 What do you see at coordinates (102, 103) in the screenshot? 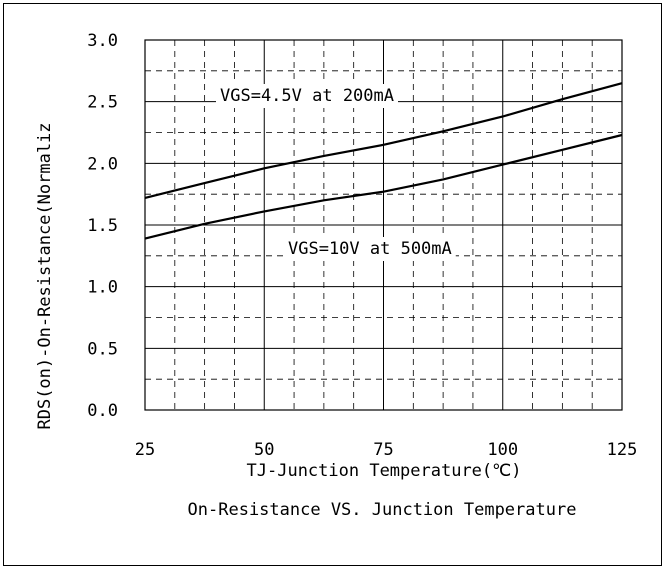
I see `y-tick-label: 2.5` at bounding box center [102, 103].